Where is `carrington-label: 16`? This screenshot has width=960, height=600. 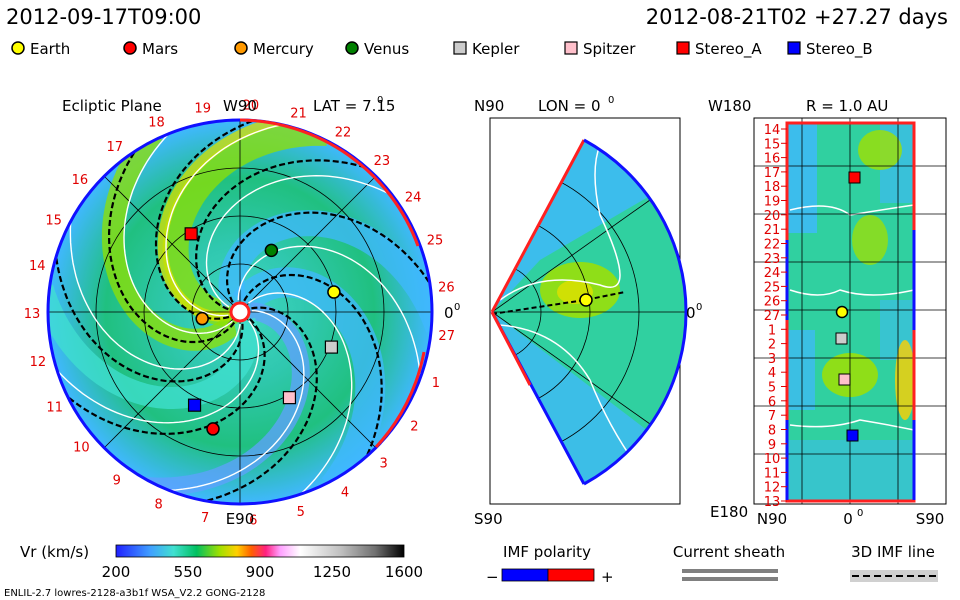 carrington-label: 16 is located at coordinates (80, 180).